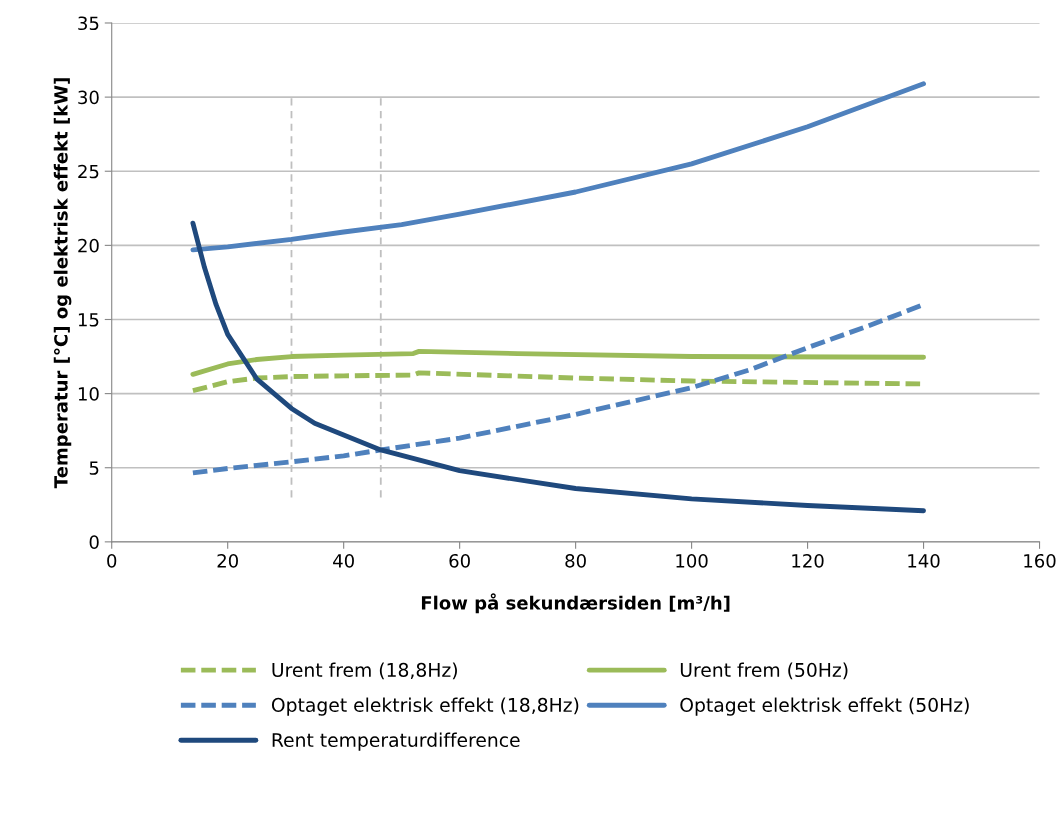 The width and height of the screenshot is (1064, 821). I want to click on legend-label: Urent frem (18,8Hz), so click(364, 671).